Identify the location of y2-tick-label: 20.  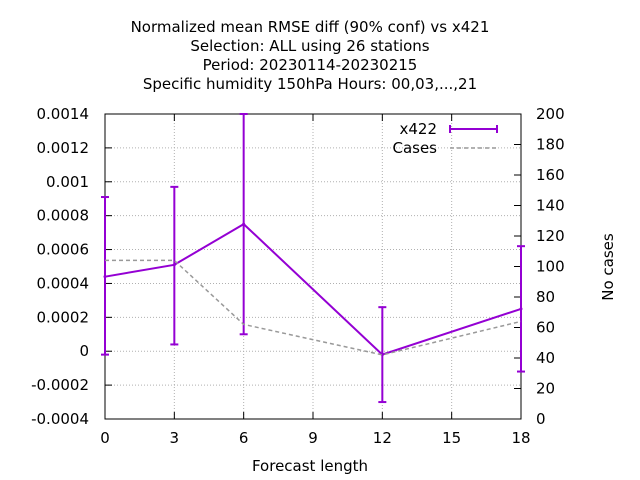
(545, 389).